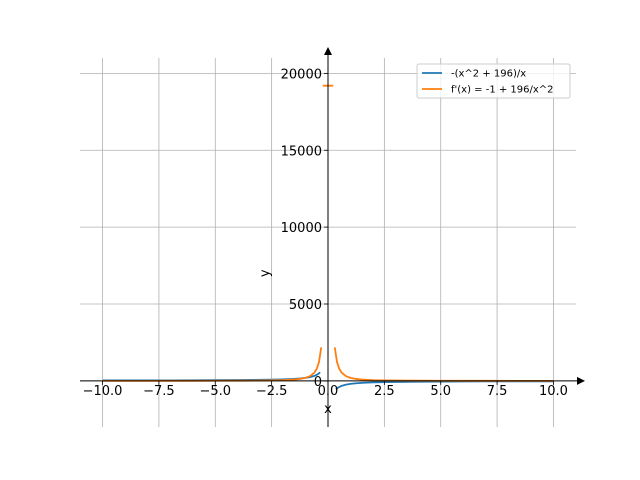 The image size is (640, 480). I want to click on legend-label: -(x^2 + 196)/x, so click(488, 74).